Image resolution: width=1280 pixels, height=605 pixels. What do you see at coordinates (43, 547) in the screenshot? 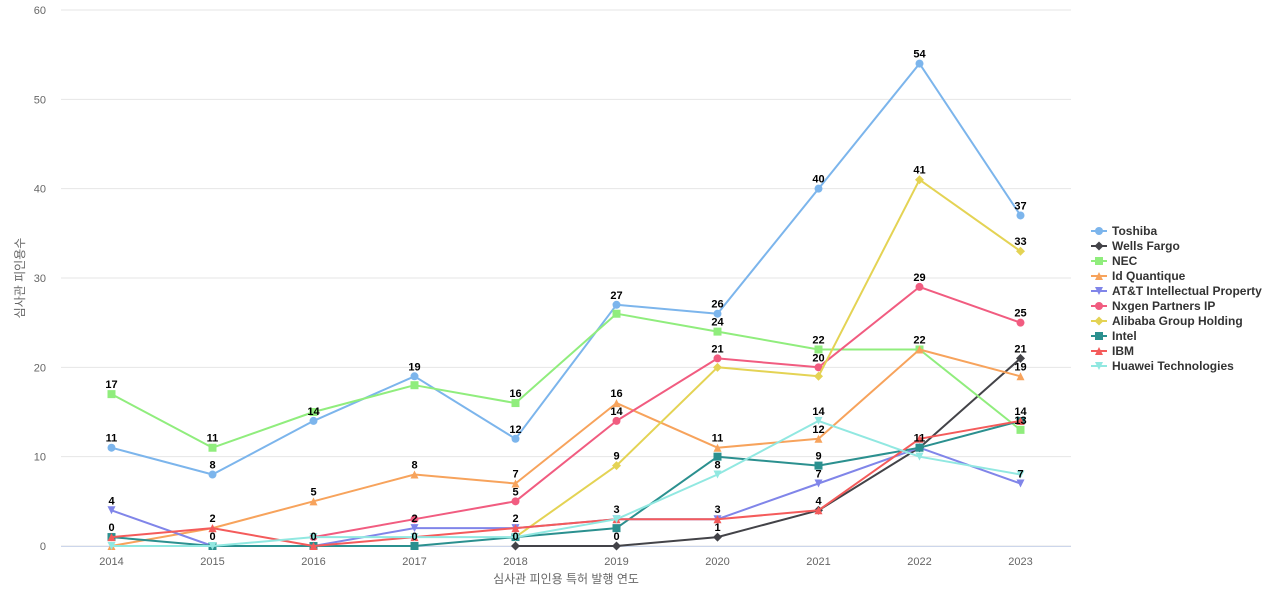
I see `y-tick-label: 0` at bounding box center [43, 547].